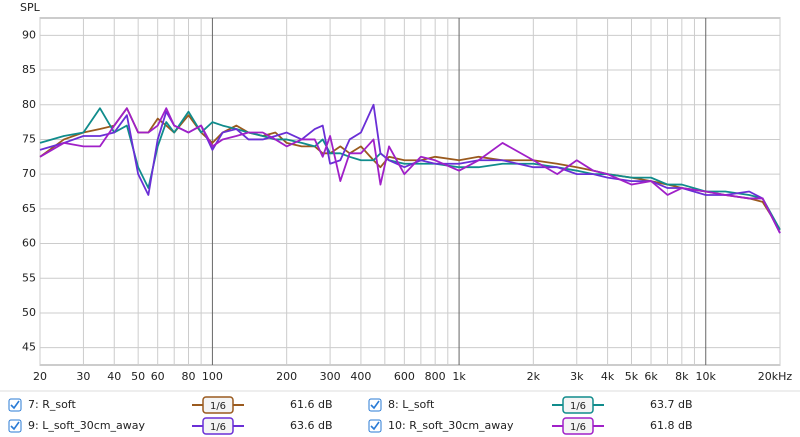 This screenshot has height=437, width=800. Describe the element at coordinates (30, 7) in the screenshot. I see `y-axis-label: SPL` at that location.